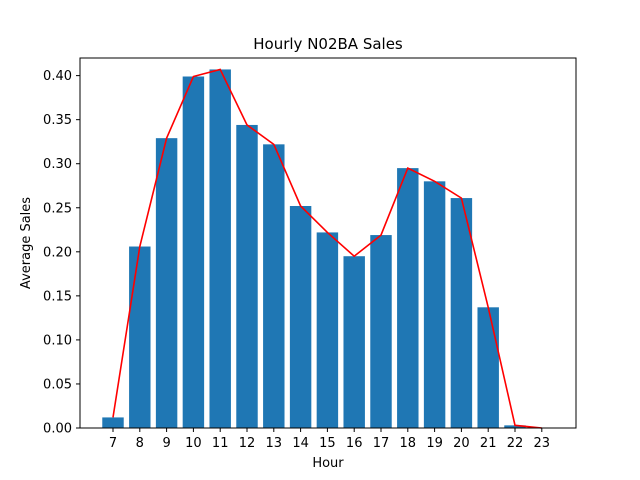 The height and width of the screenshot is (480, 640). I want to click on x-tick-label-8: 8, so click(140, 443).